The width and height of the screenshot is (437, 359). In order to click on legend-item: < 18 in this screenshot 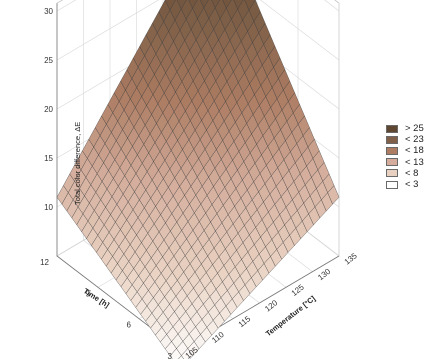, I will do `click(405, 150)`.